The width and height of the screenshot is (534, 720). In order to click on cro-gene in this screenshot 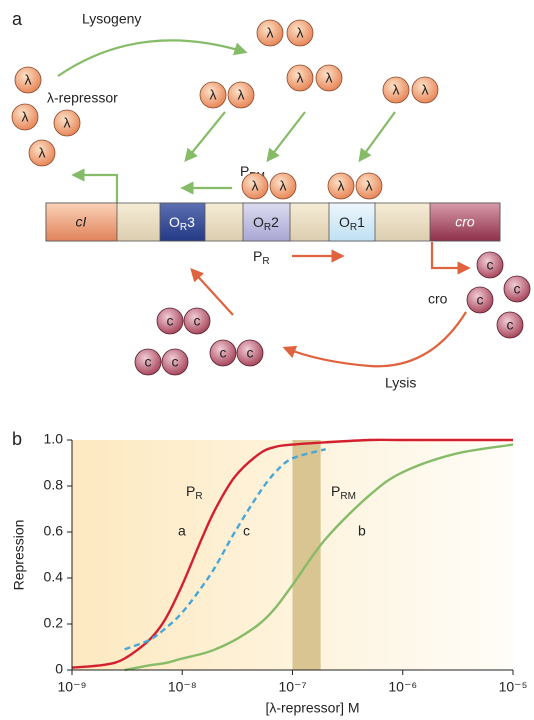, I will do `click(465, 222)`.